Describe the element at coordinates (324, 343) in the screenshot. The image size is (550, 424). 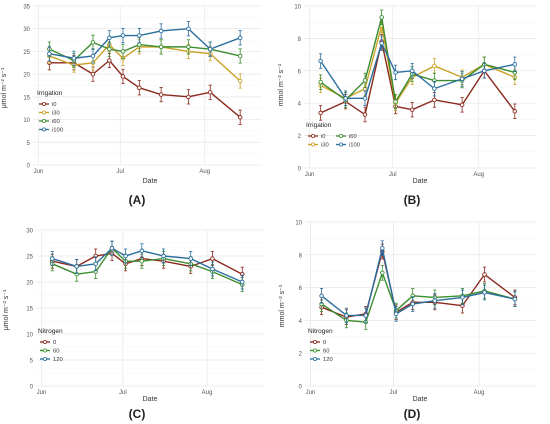
I see `legend-label-0: 0` at that location.